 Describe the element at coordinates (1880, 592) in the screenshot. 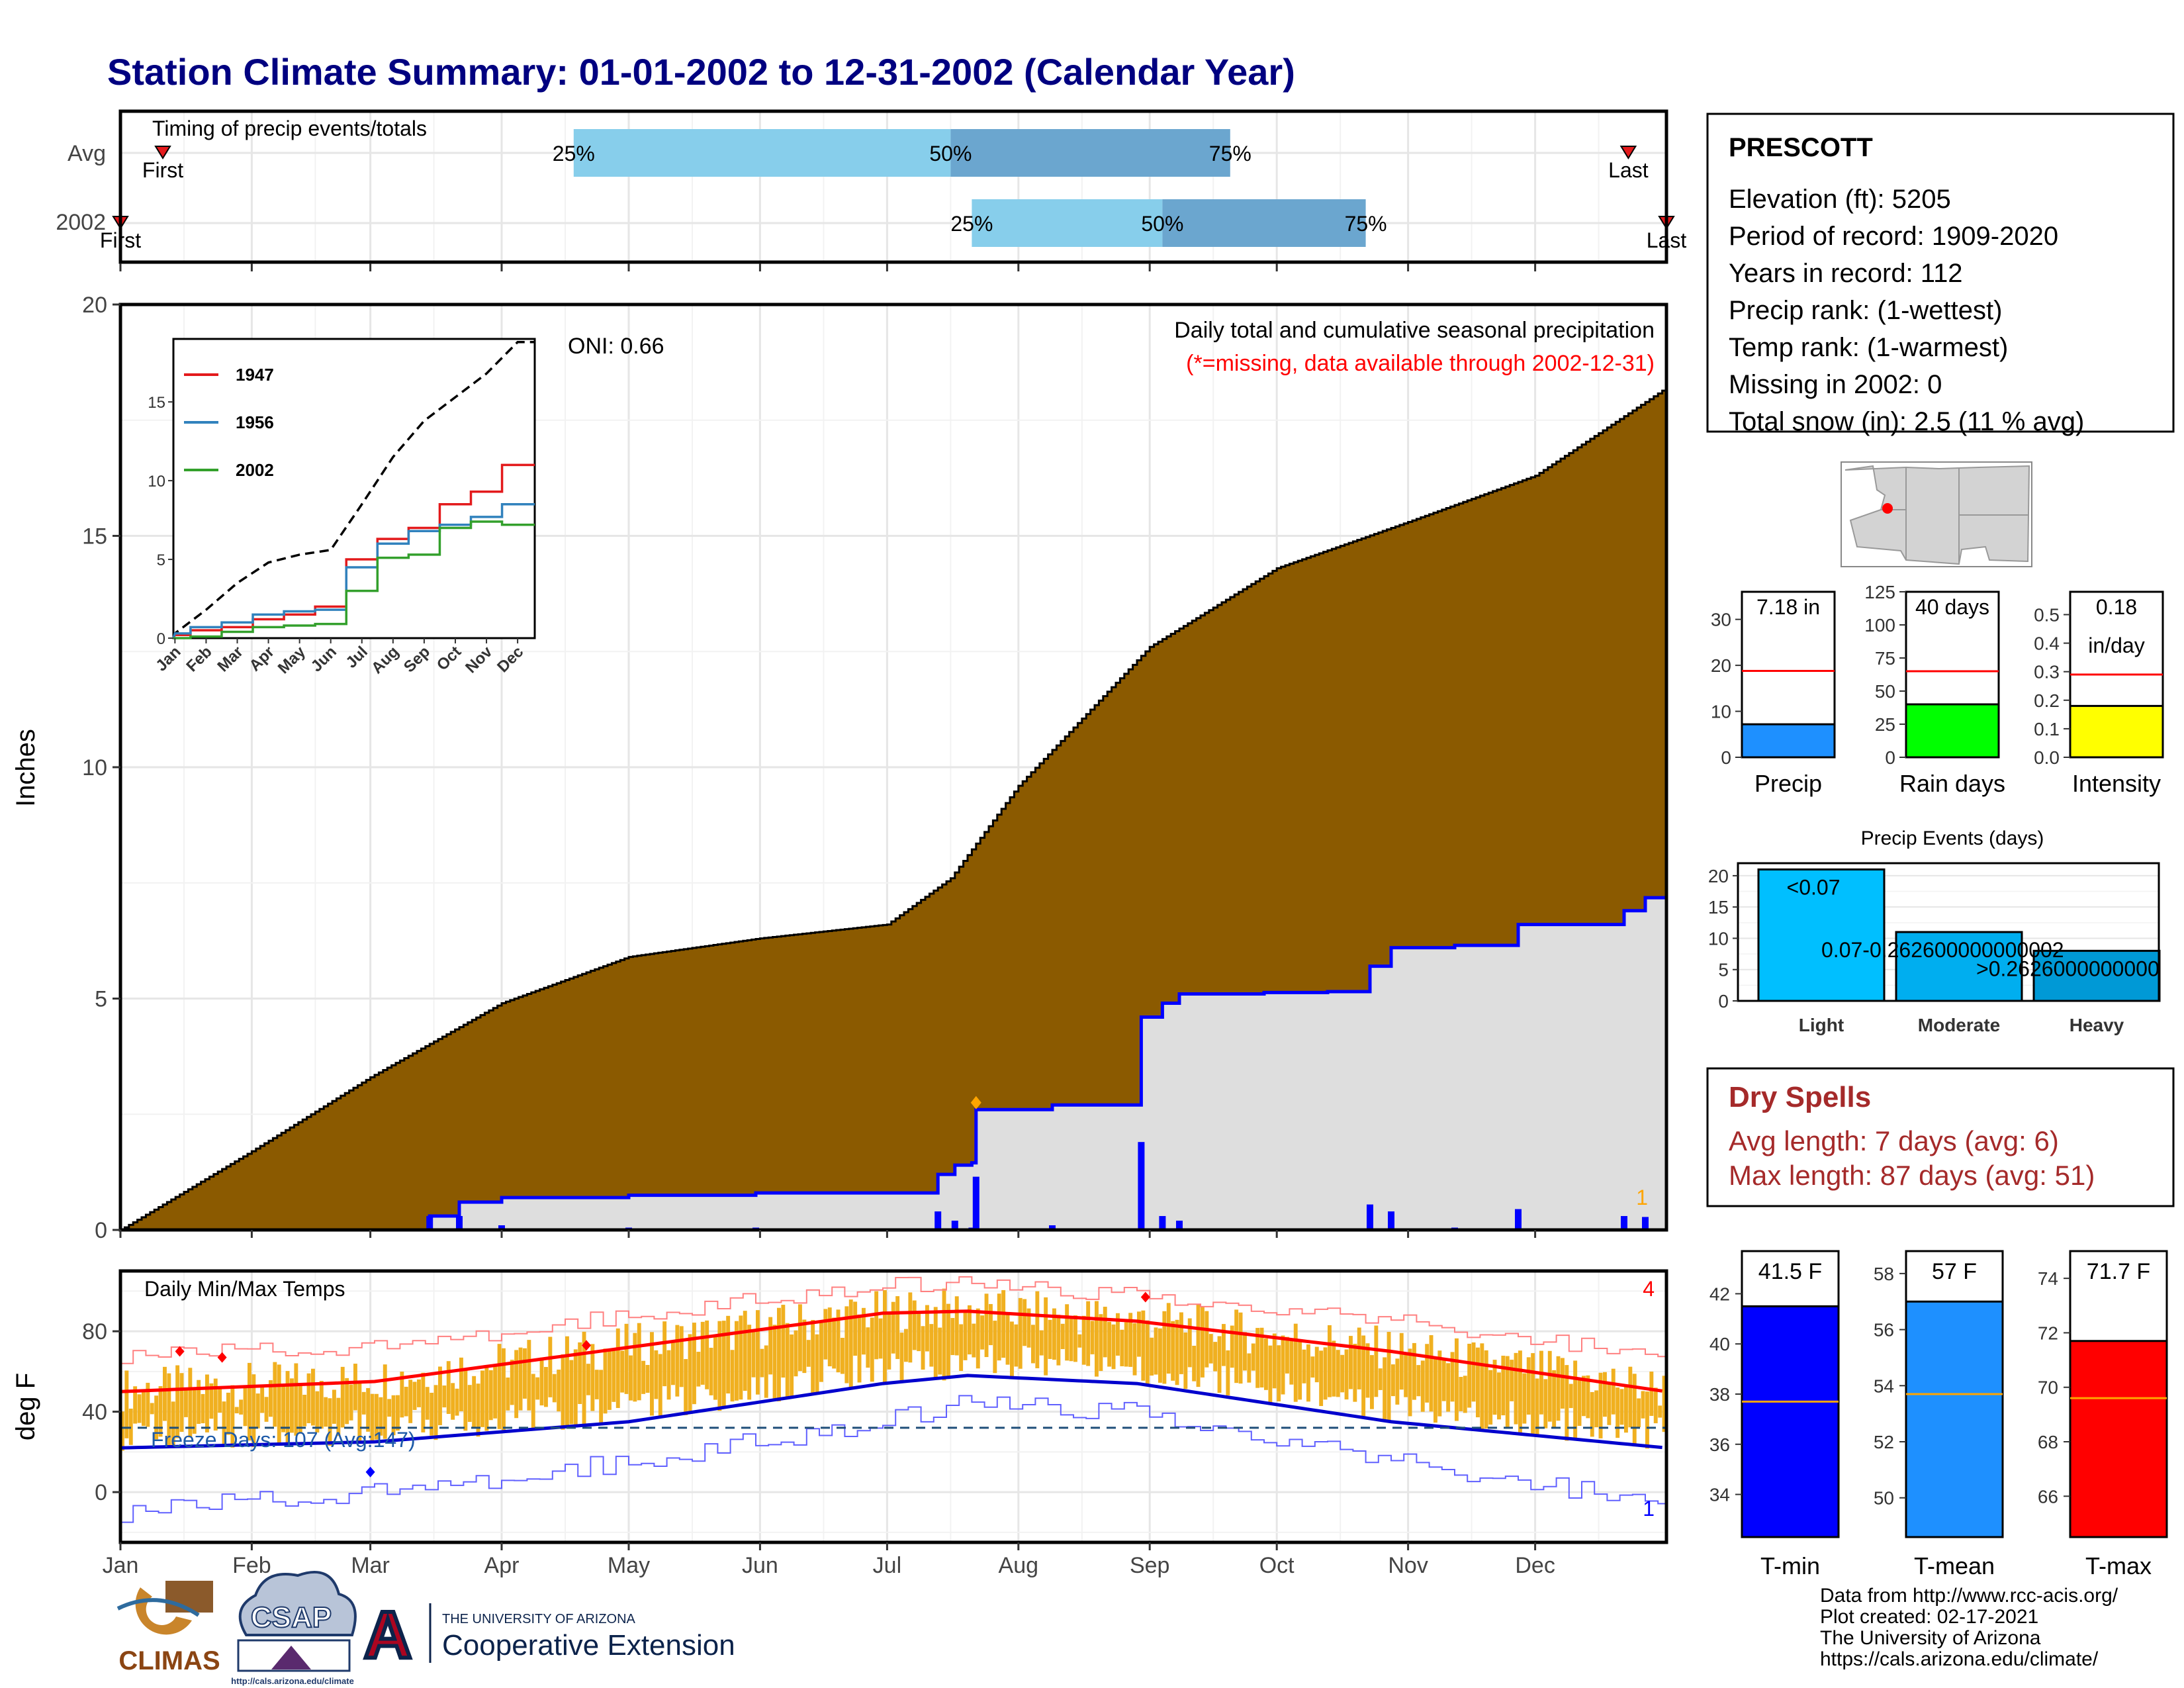

I see `gauge-tick-label: 125` at that location.